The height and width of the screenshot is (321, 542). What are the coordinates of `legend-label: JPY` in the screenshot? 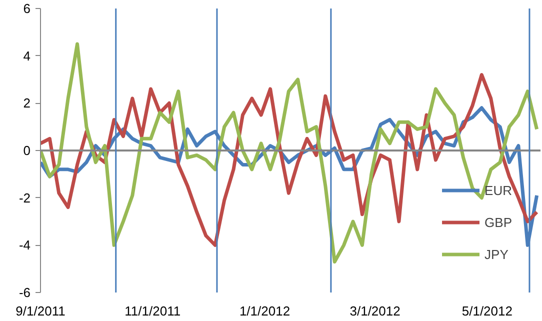 It's located at (496, 254).